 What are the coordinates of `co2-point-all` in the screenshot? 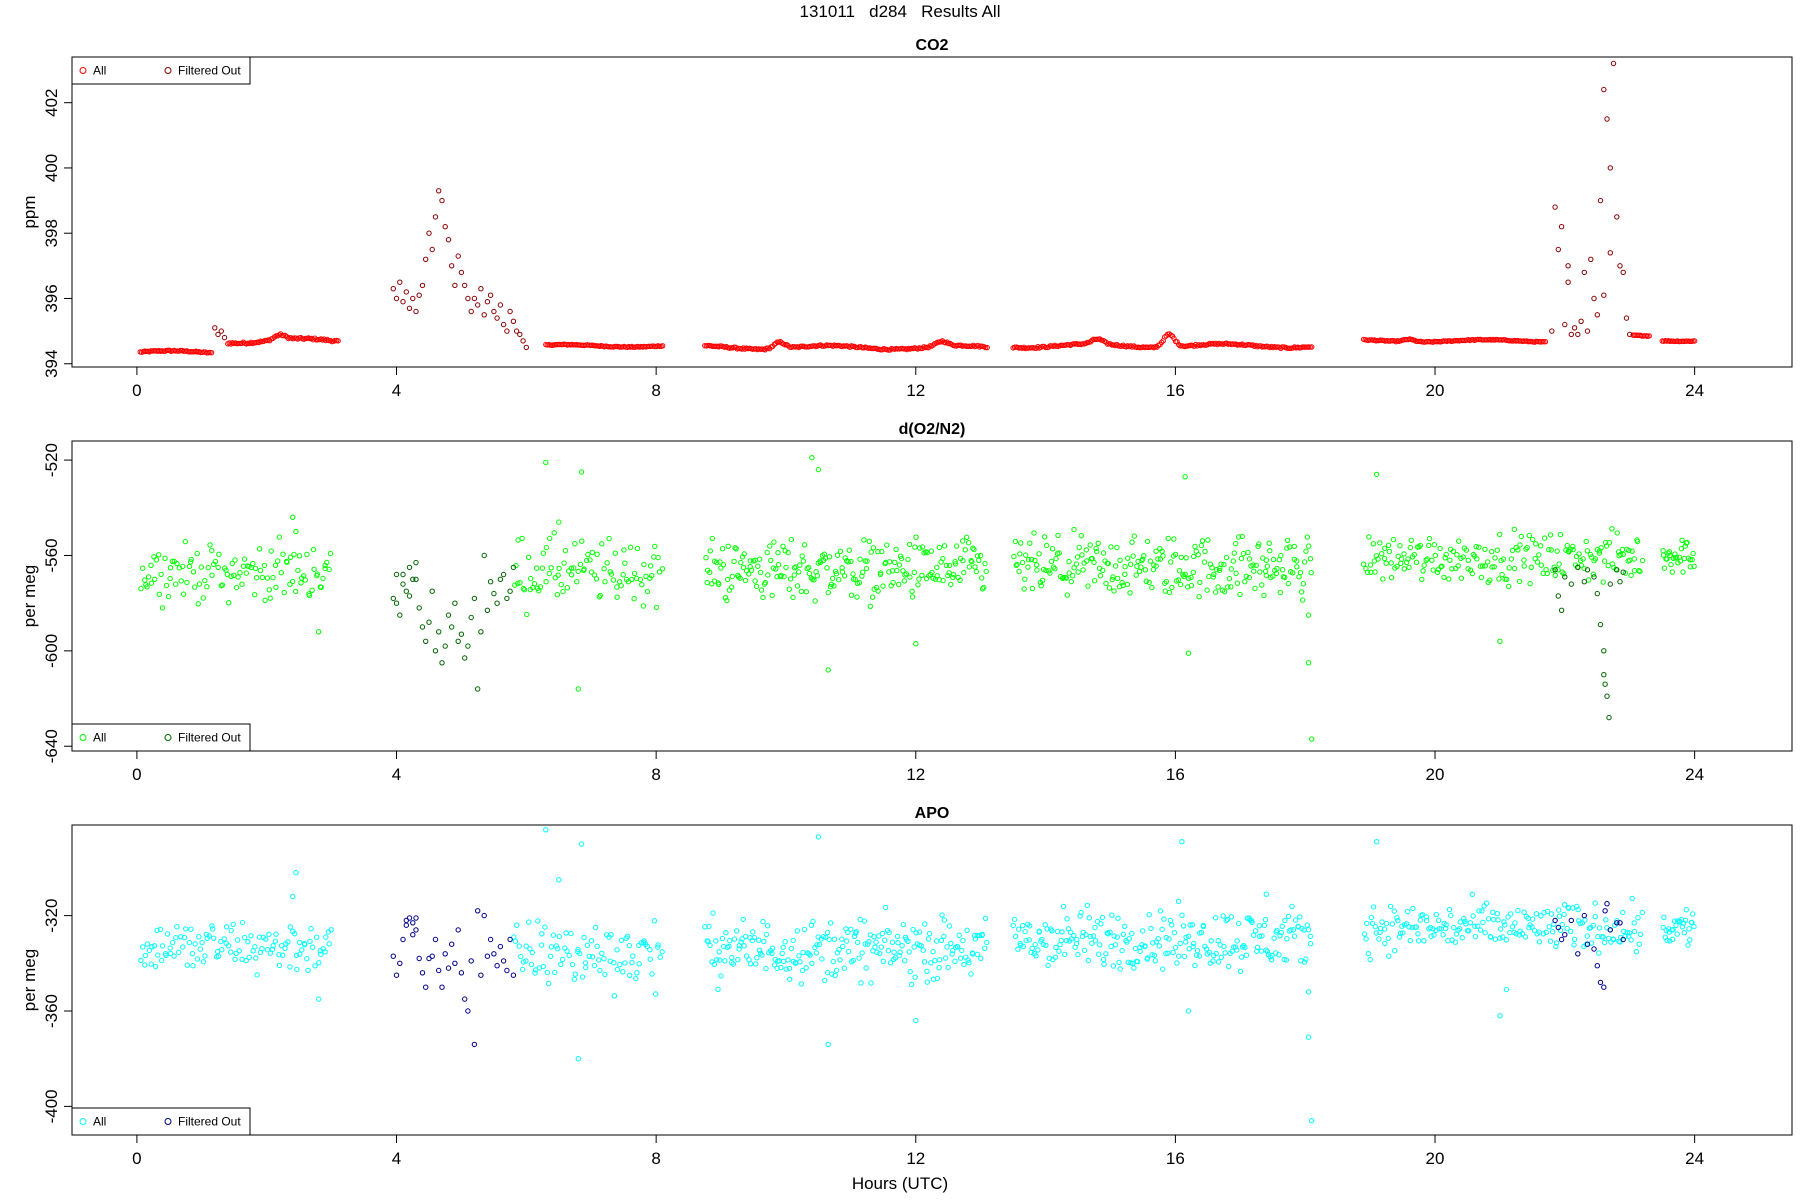 It's located at (1194, 346).